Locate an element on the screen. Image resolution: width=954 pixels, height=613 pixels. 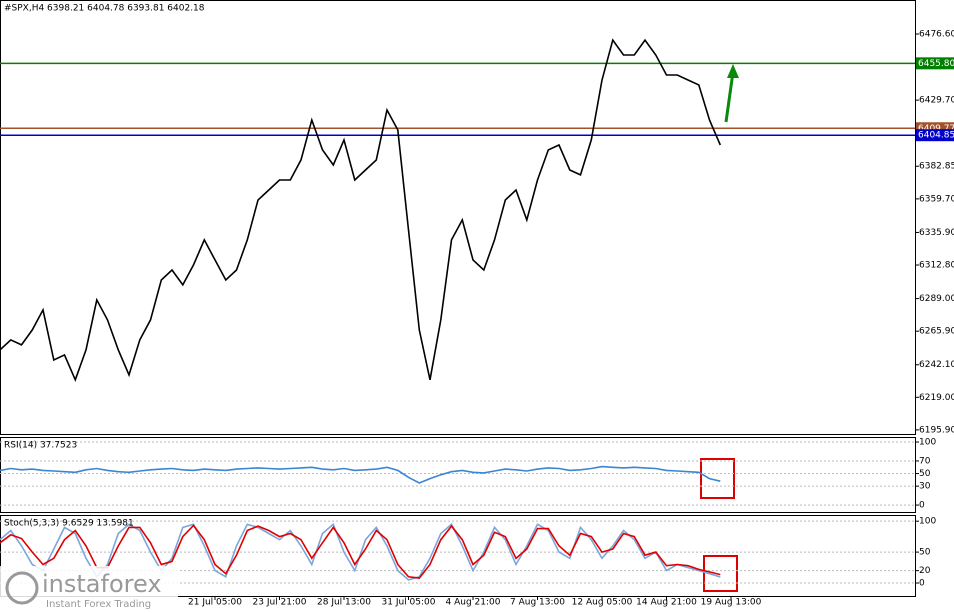
y-tick-label: 6265.90 is located at coordinates (936, 332).